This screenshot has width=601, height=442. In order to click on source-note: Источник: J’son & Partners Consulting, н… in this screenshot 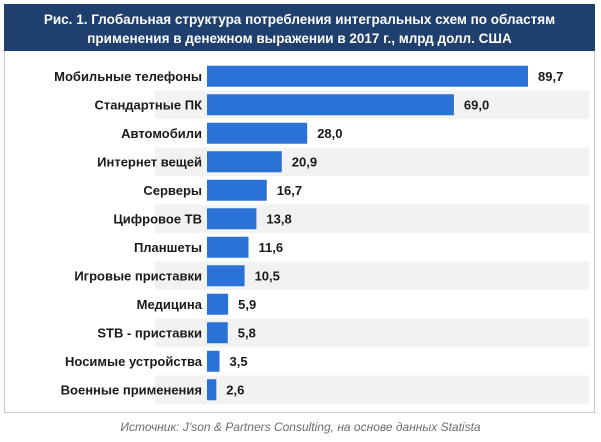, I will do `click(300, 427)`.